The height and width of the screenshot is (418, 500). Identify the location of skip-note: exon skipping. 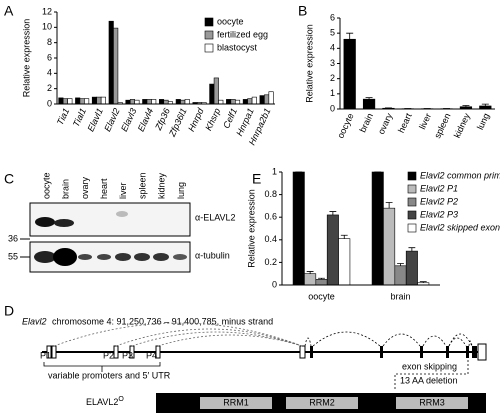
(429, 366).